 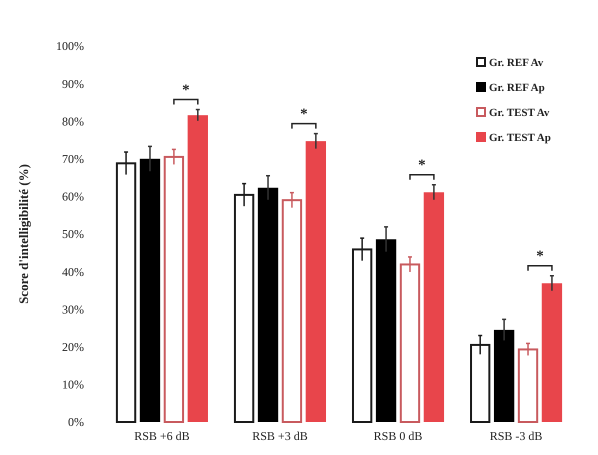 What do you see at coordinates (76, 422) in the screenshot?
I see `y-tick-label: 0%` at bounding box center [76, 422].